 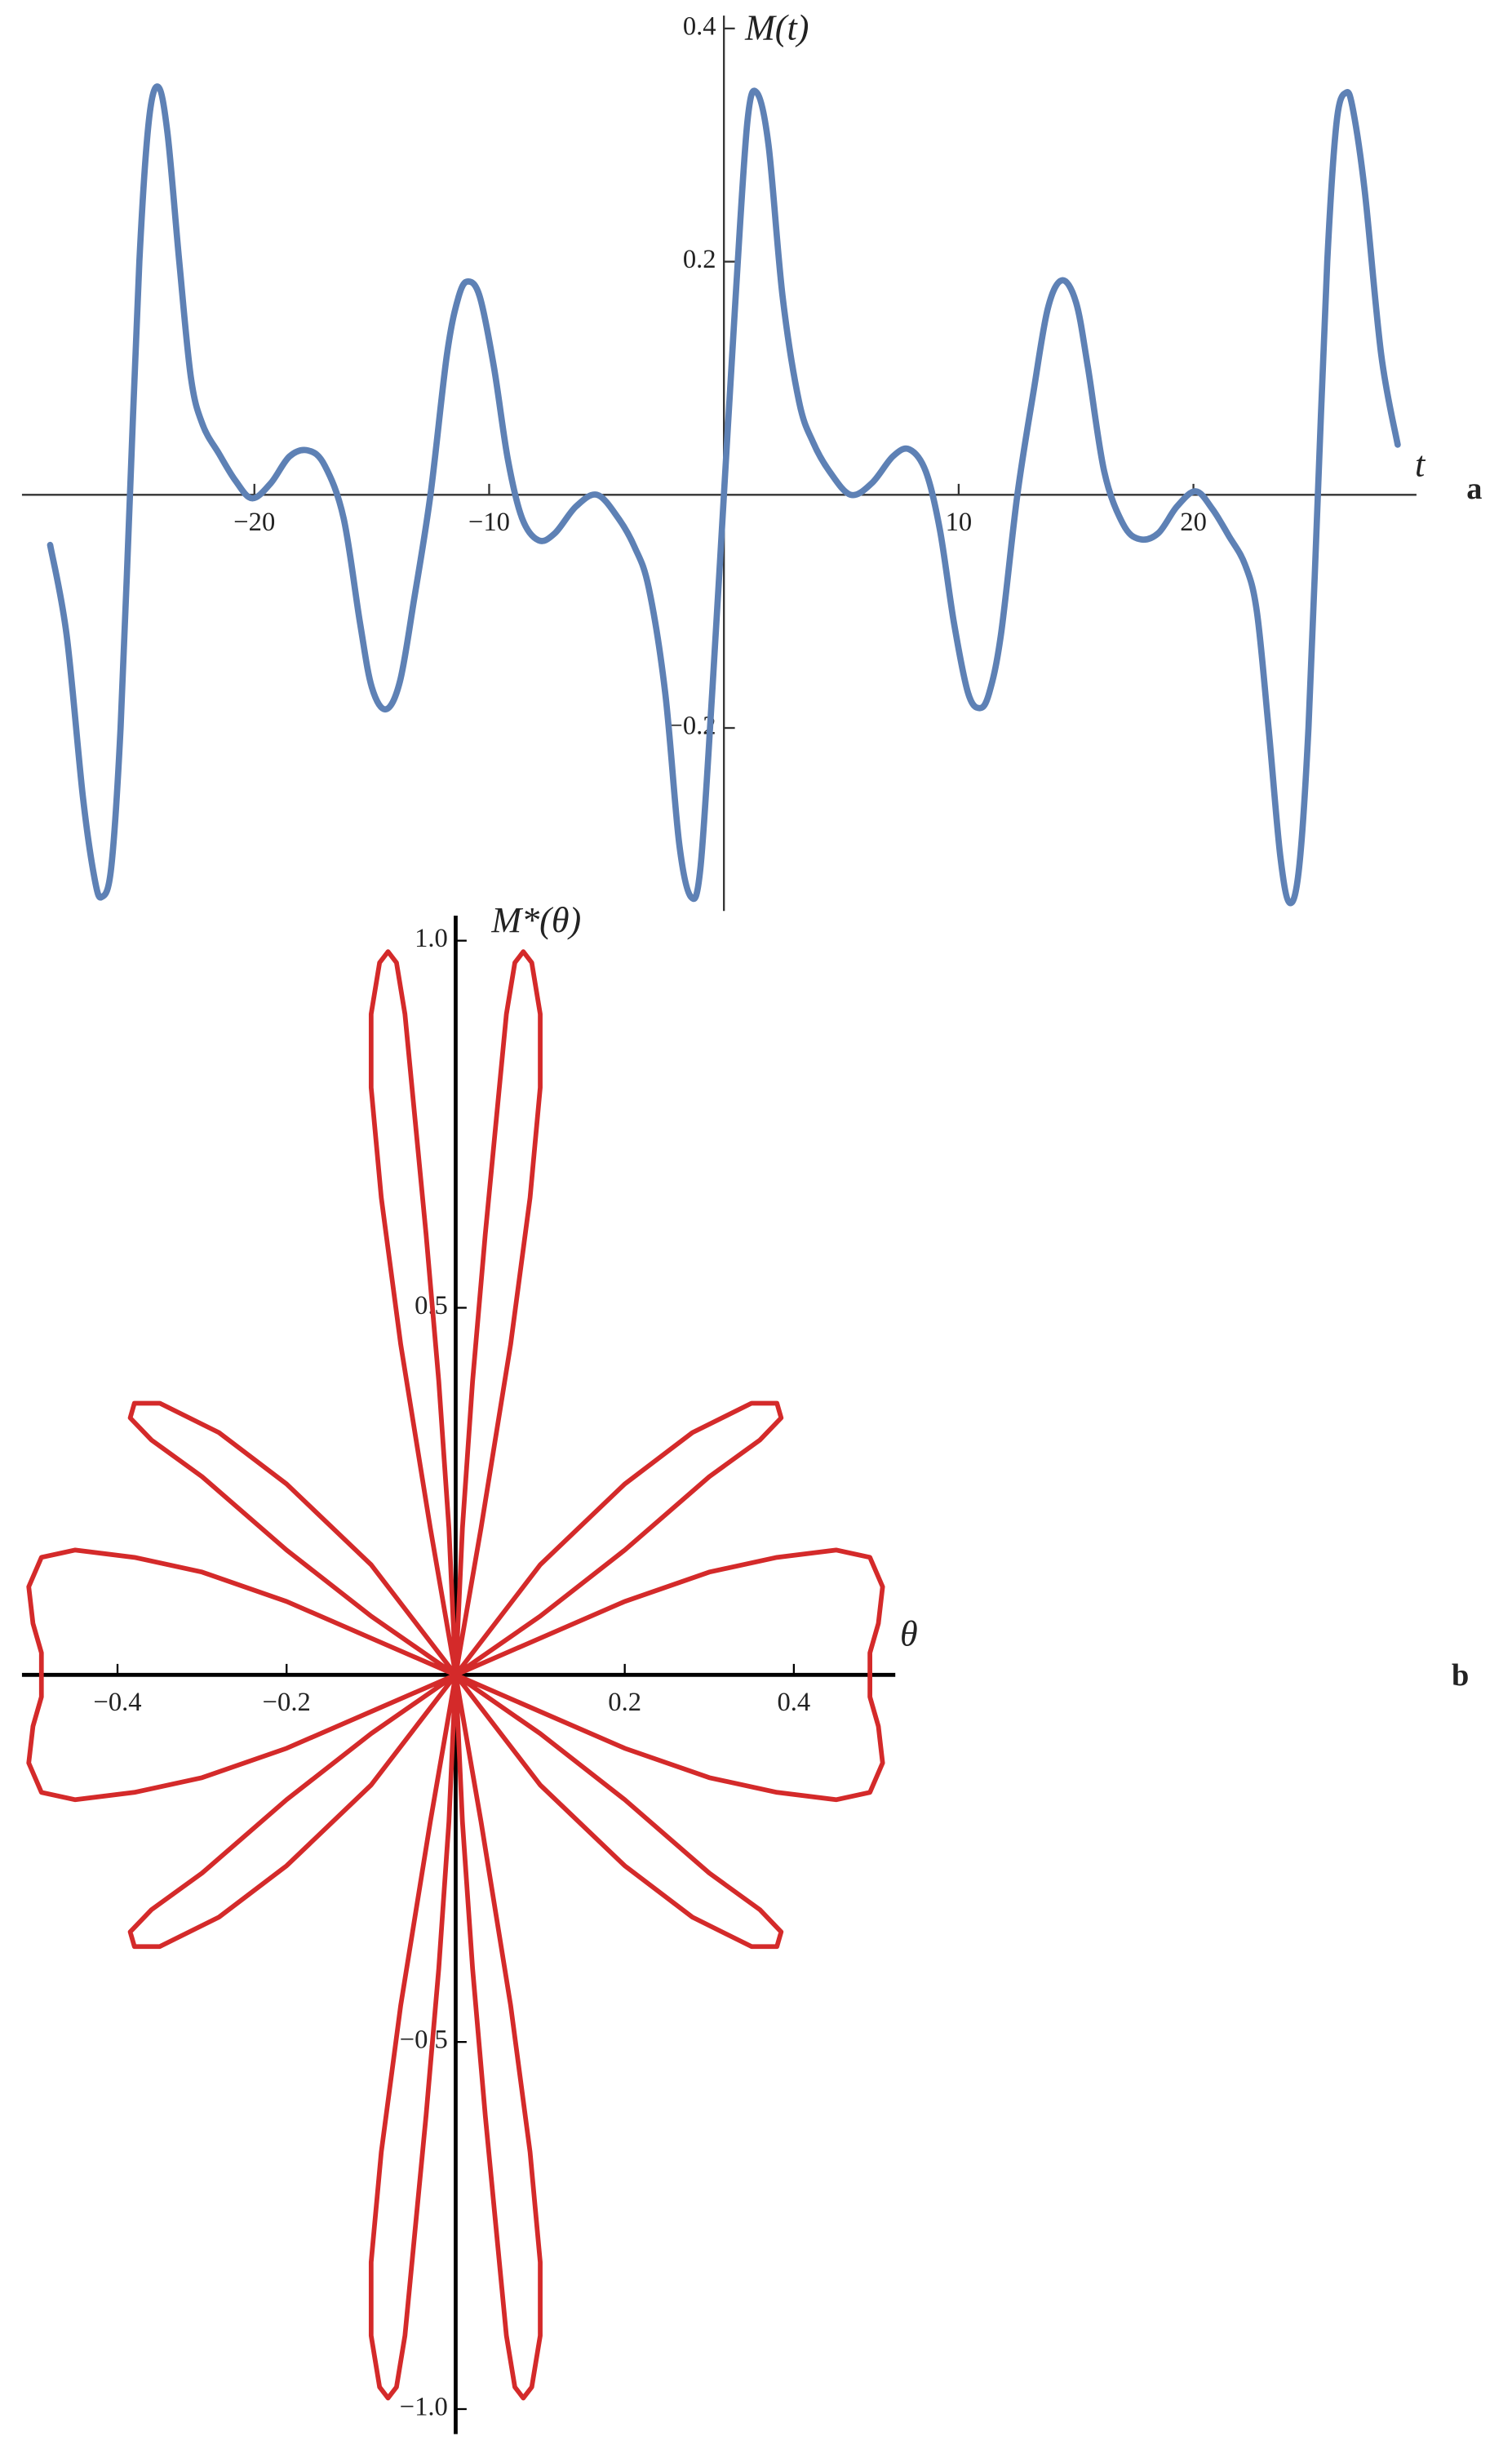 What do you see at coordinates (959, 523) in the screenshot?
I see `x-tick-label: 10` at bounding box center [959, 523].